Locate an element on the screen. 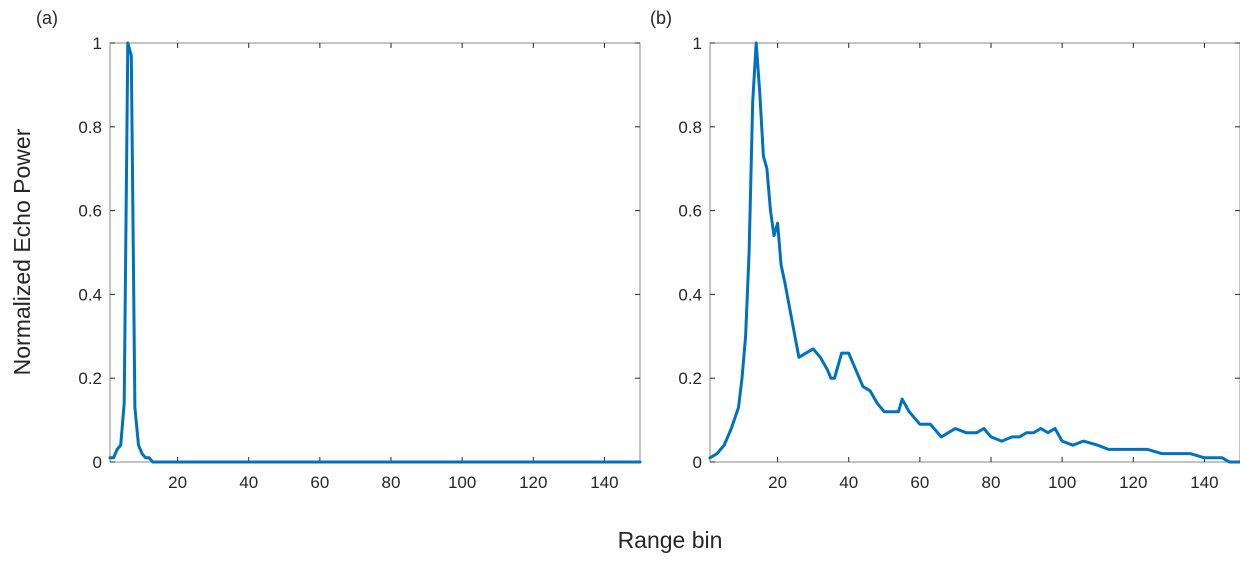  y-axis-title: Normalized Echo Power is located at coordinates (22, 251).